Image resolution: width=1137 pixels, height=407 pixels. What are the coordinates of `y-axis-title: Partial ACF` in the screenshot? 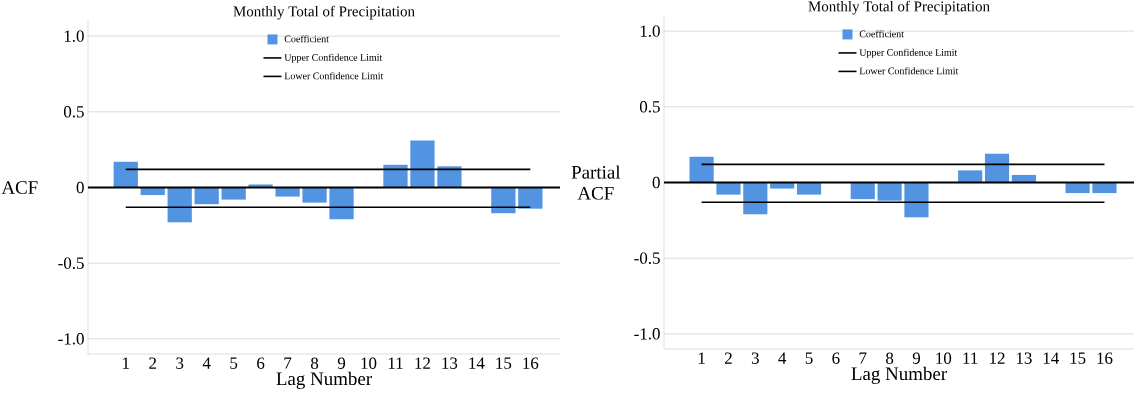 It's located at (596, 182).